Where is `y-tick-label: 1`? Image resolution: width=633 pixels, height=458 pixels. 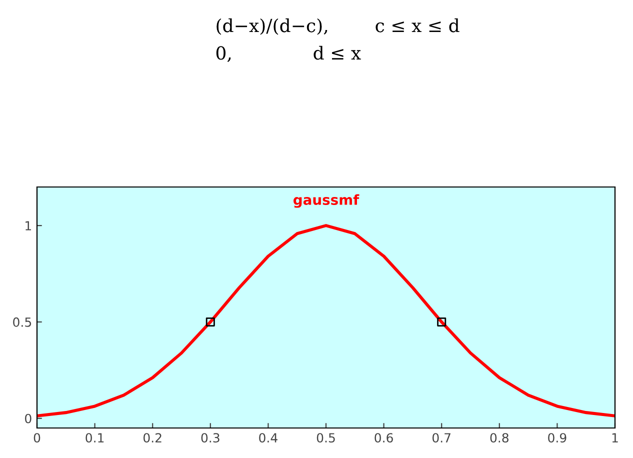
y-tick-label: 1 is located at coordinates (28, 225).